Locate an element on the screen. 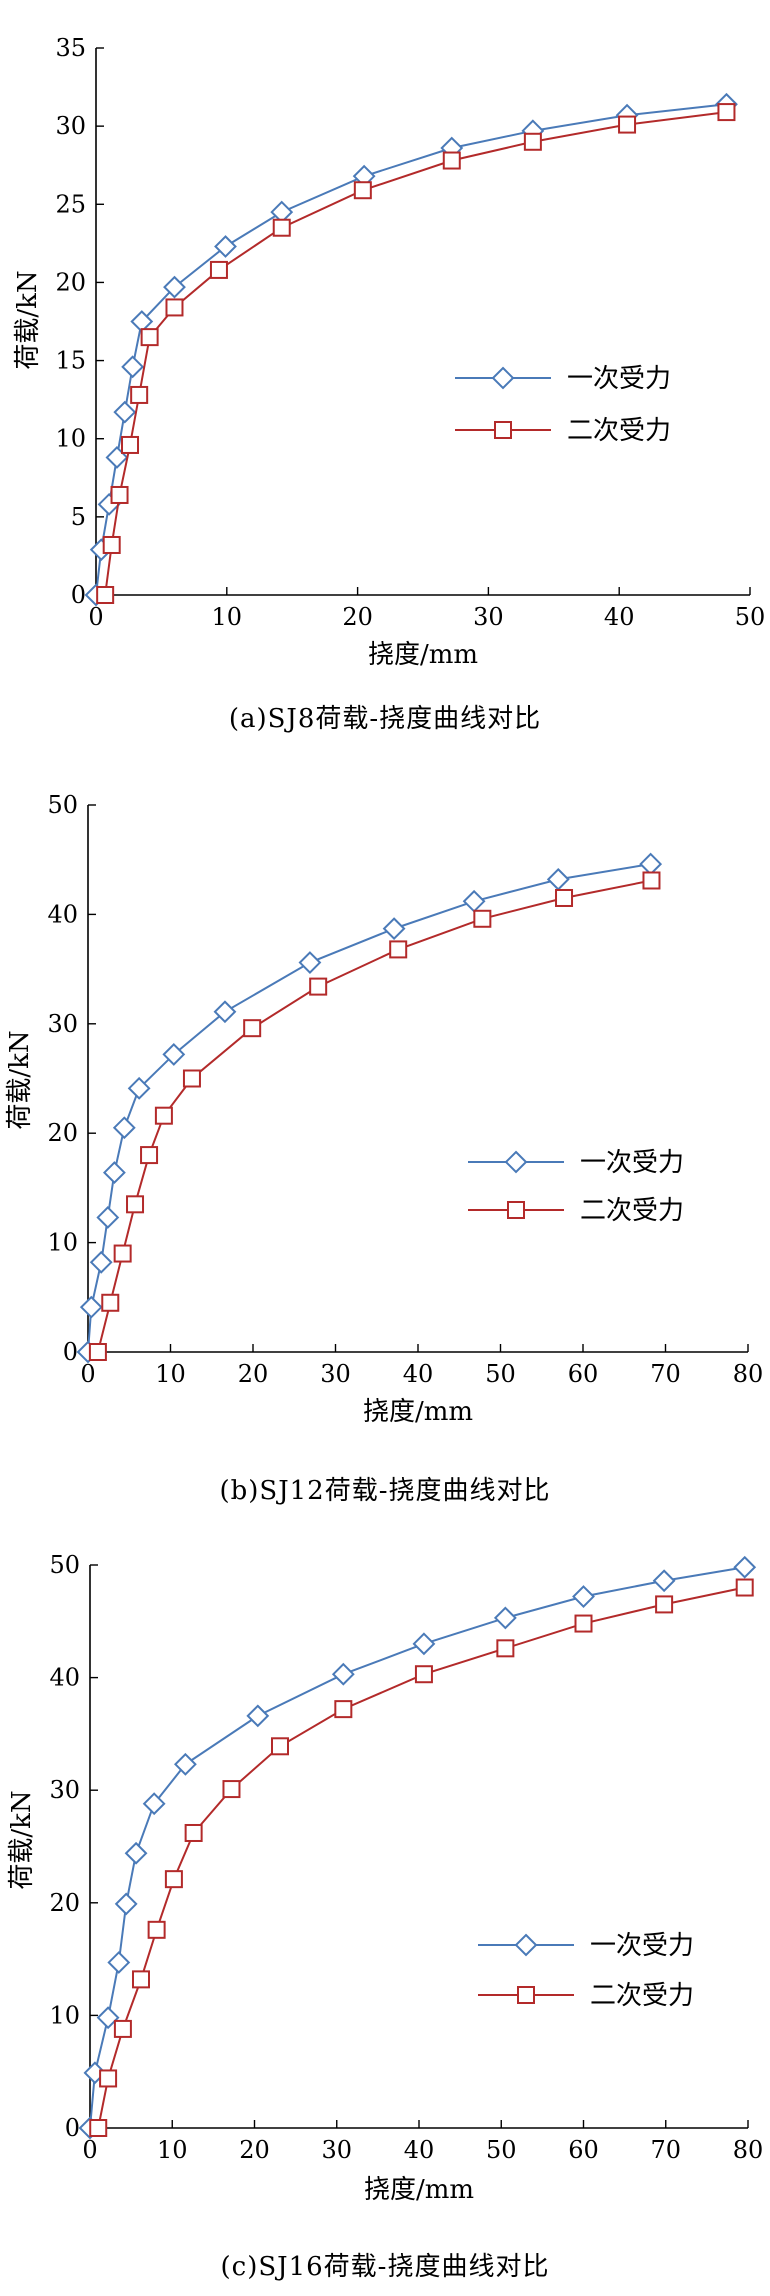 The width and height of the screenshot is (770, 2296). y-tick-label: 25 is located at coordinates (70, 204).